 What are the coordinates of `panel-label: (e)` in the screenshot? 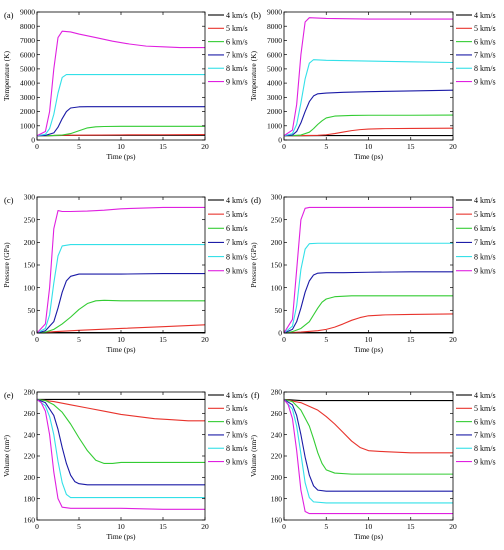 It's located at (9, 395).